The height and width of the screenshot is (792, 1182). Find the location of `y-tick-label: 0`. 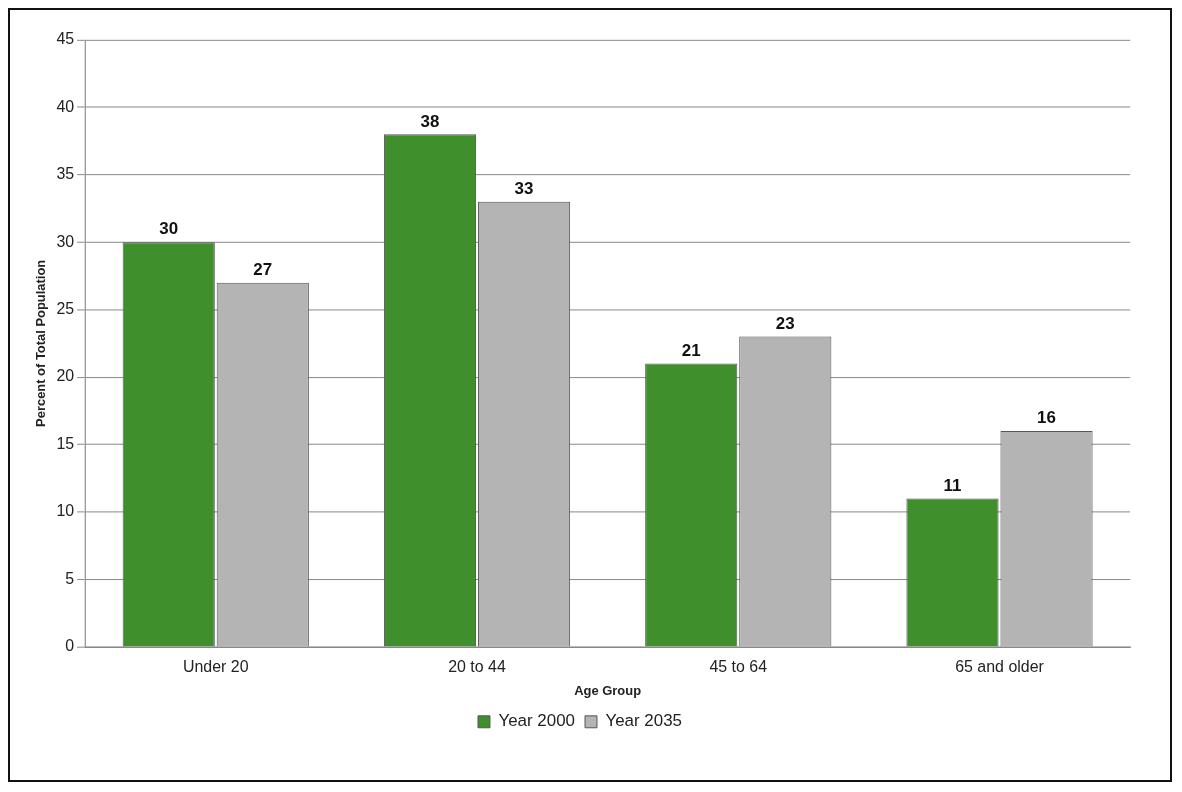

y-tick-label: 0 is located at coordinates (70, 646).